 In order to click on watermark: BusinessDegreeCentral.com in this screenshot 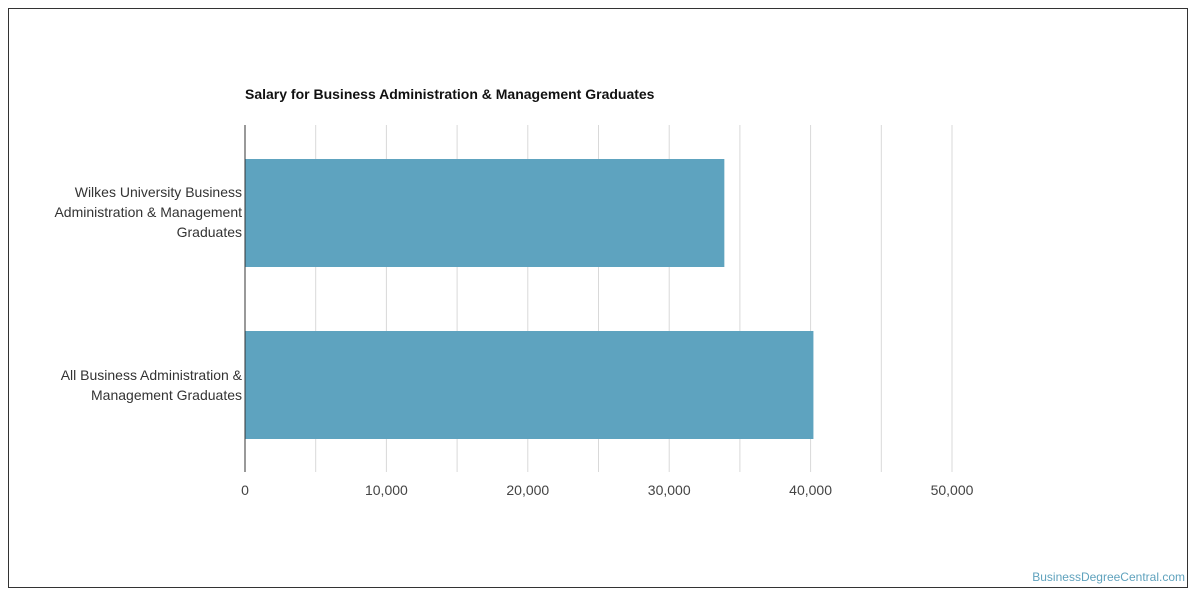, I will do `click(1108, 577)`.